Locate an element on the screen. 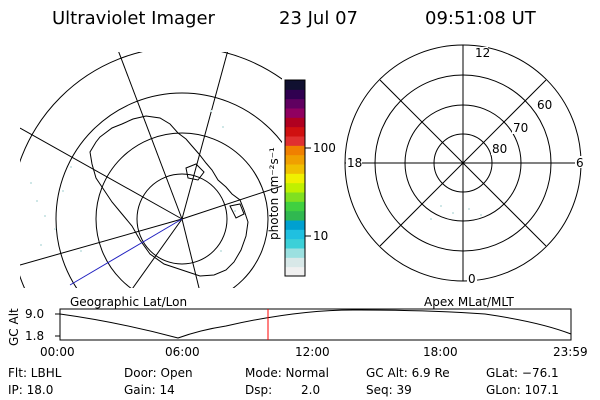 This screenshot has width=600, height=400. door-info: Door: Open is located at coordinates (158, 373).